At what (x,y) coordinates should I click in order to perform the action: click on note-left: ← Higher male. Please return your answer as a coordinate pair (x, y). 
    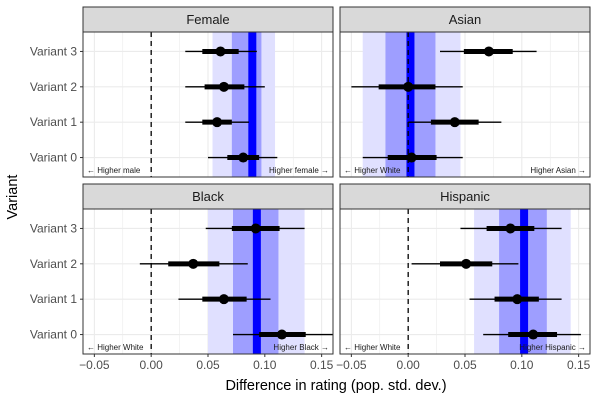
    Looking at the image, I should click on (114, 170).